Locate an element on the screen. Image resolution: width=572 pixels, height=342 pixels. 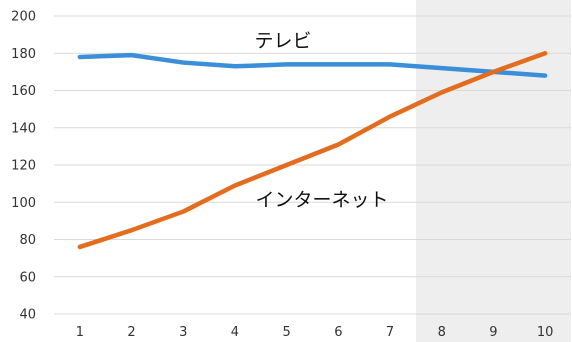
y-tick-label: 180 is located at coordinates (23, 54).